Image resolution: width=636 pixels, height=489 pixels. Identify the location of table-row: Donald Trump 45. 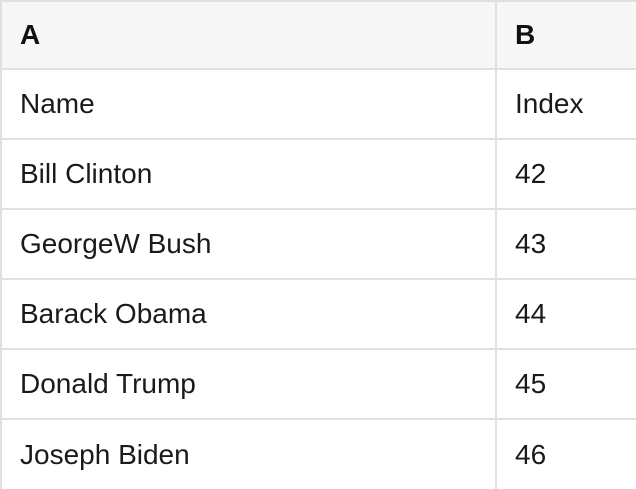
(319, 385).